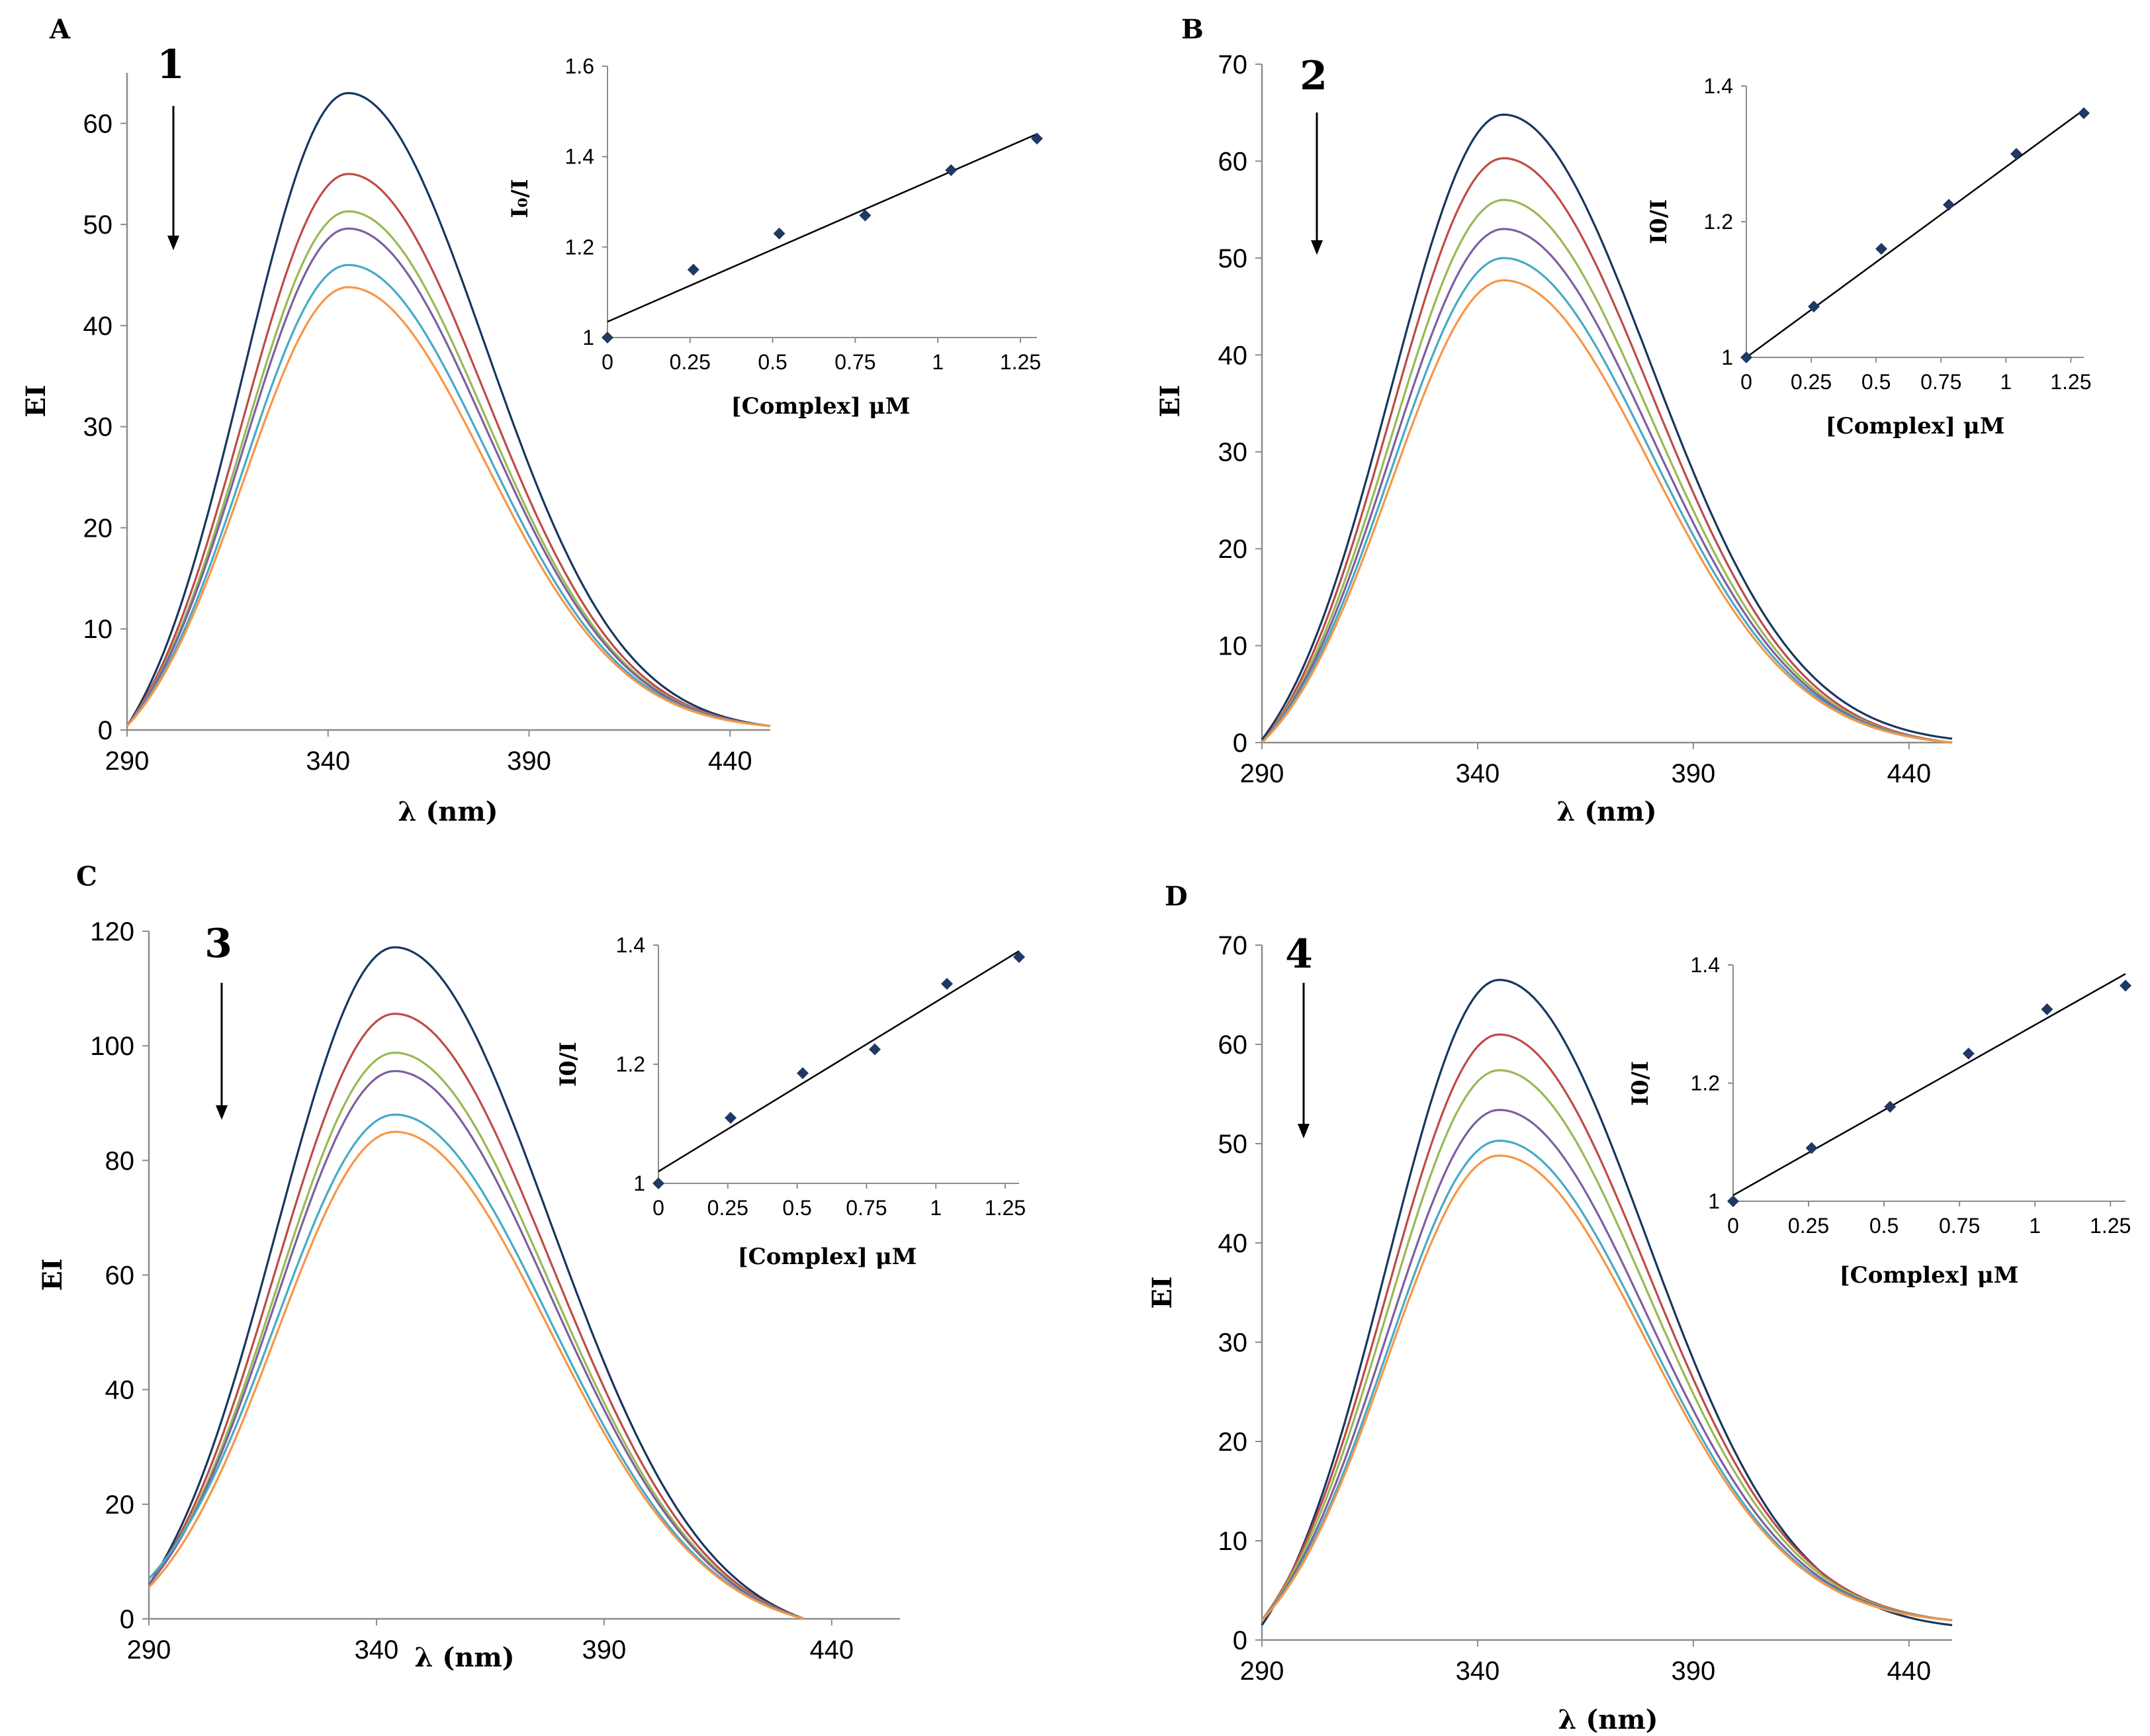 The width and height of the screenshot is (2150, 1736). What do you see at coordinates (1176, 896) in the screenshot?
I see `panel-letter: D` at bounding box center [1176, 896].